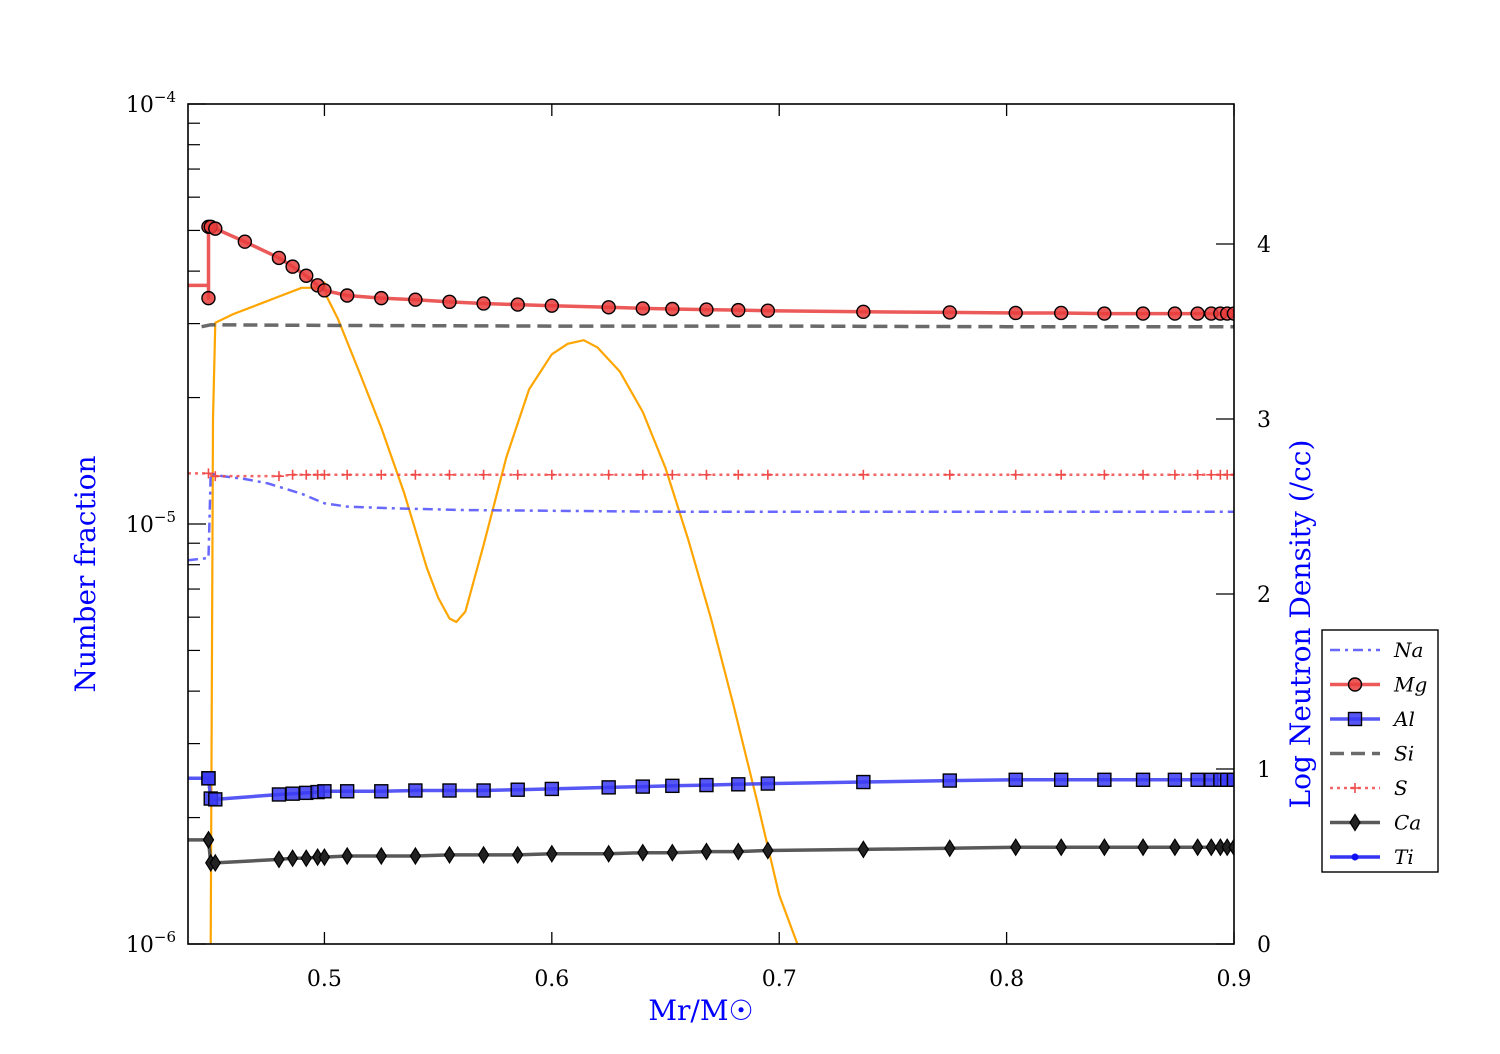 This screenshot has width=1500, height=1054. Describe the element at coordinates (151, 523) in the screenshot. I see `y-tick-label: 10⁻⁵` at that location.